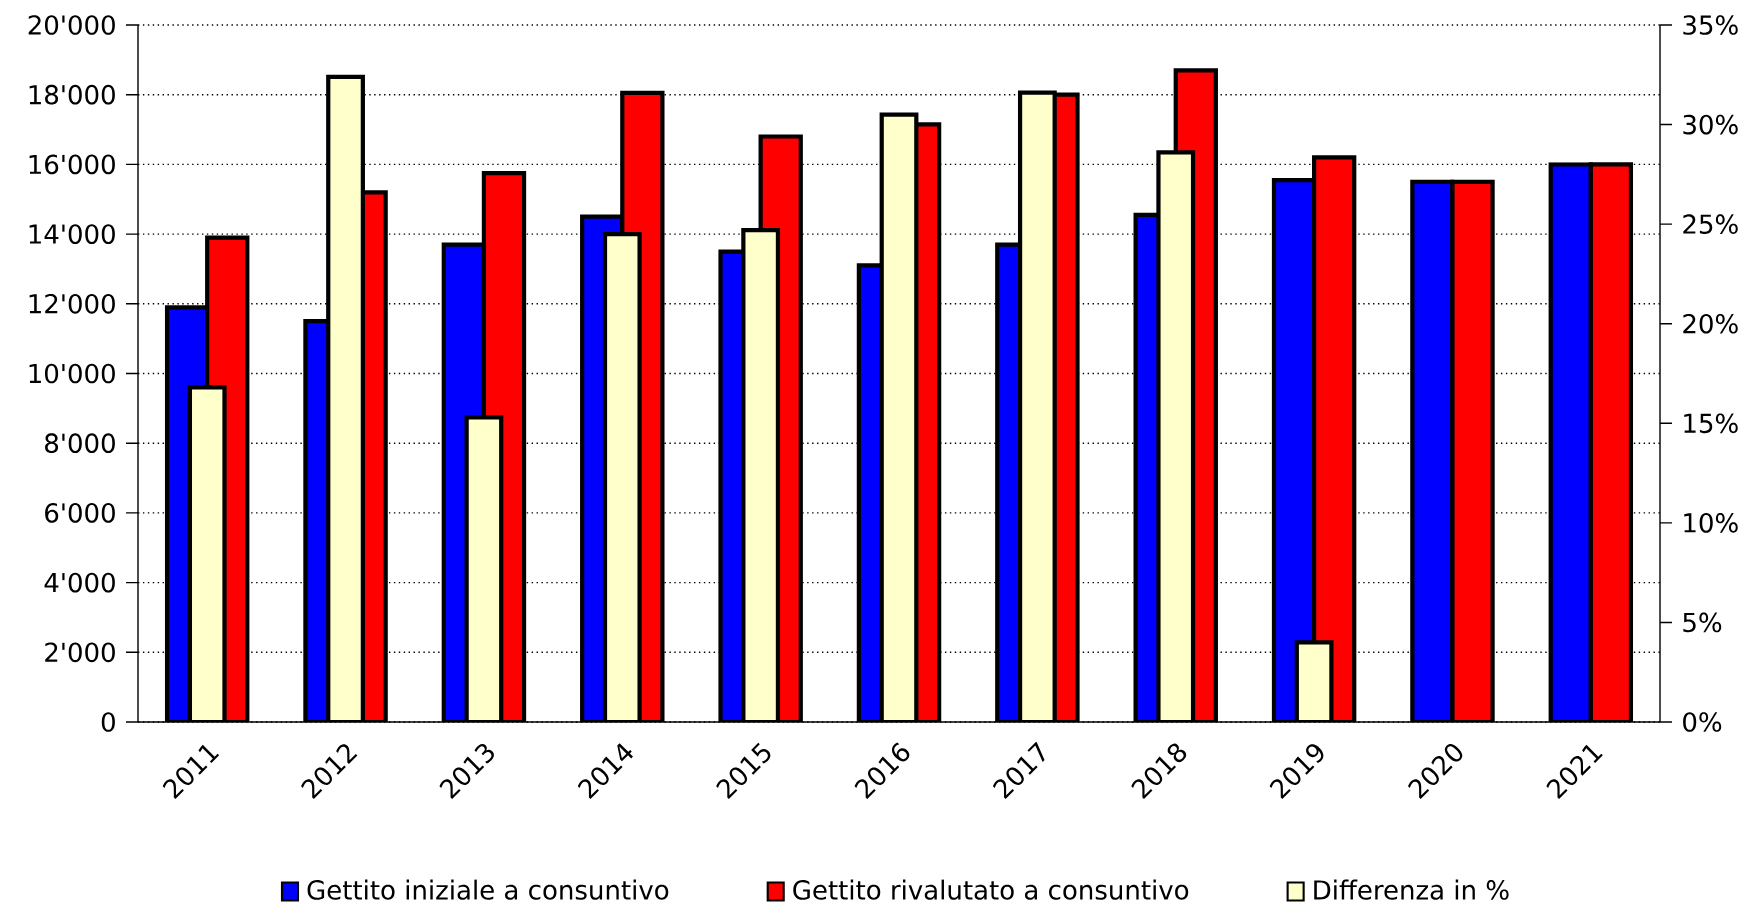 The height and width of the screenshot is (917, 1764). I want to click on y2-tick-label: 35%, so click(1710, 25).